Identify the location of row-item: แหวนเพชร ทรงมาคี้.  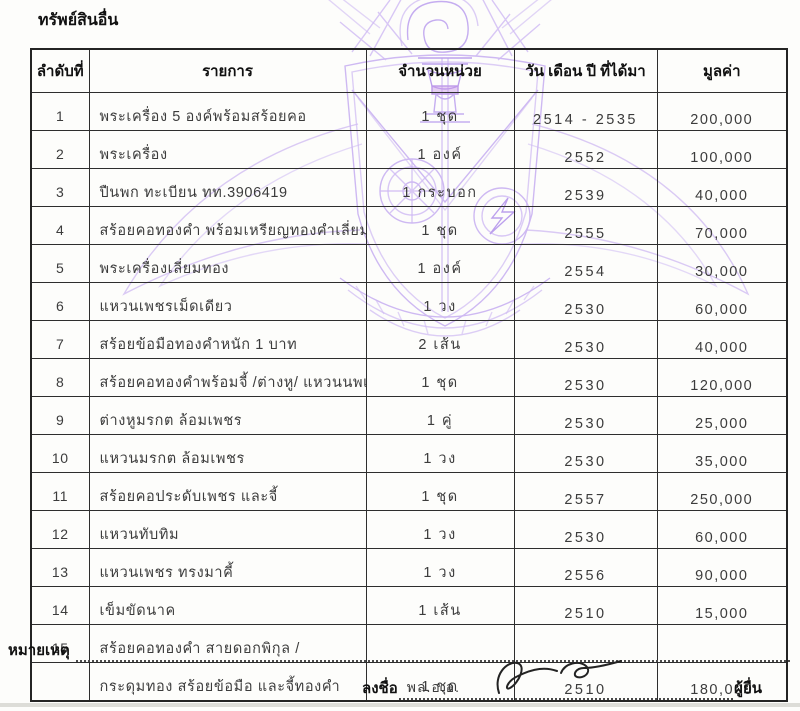
(227, 567).